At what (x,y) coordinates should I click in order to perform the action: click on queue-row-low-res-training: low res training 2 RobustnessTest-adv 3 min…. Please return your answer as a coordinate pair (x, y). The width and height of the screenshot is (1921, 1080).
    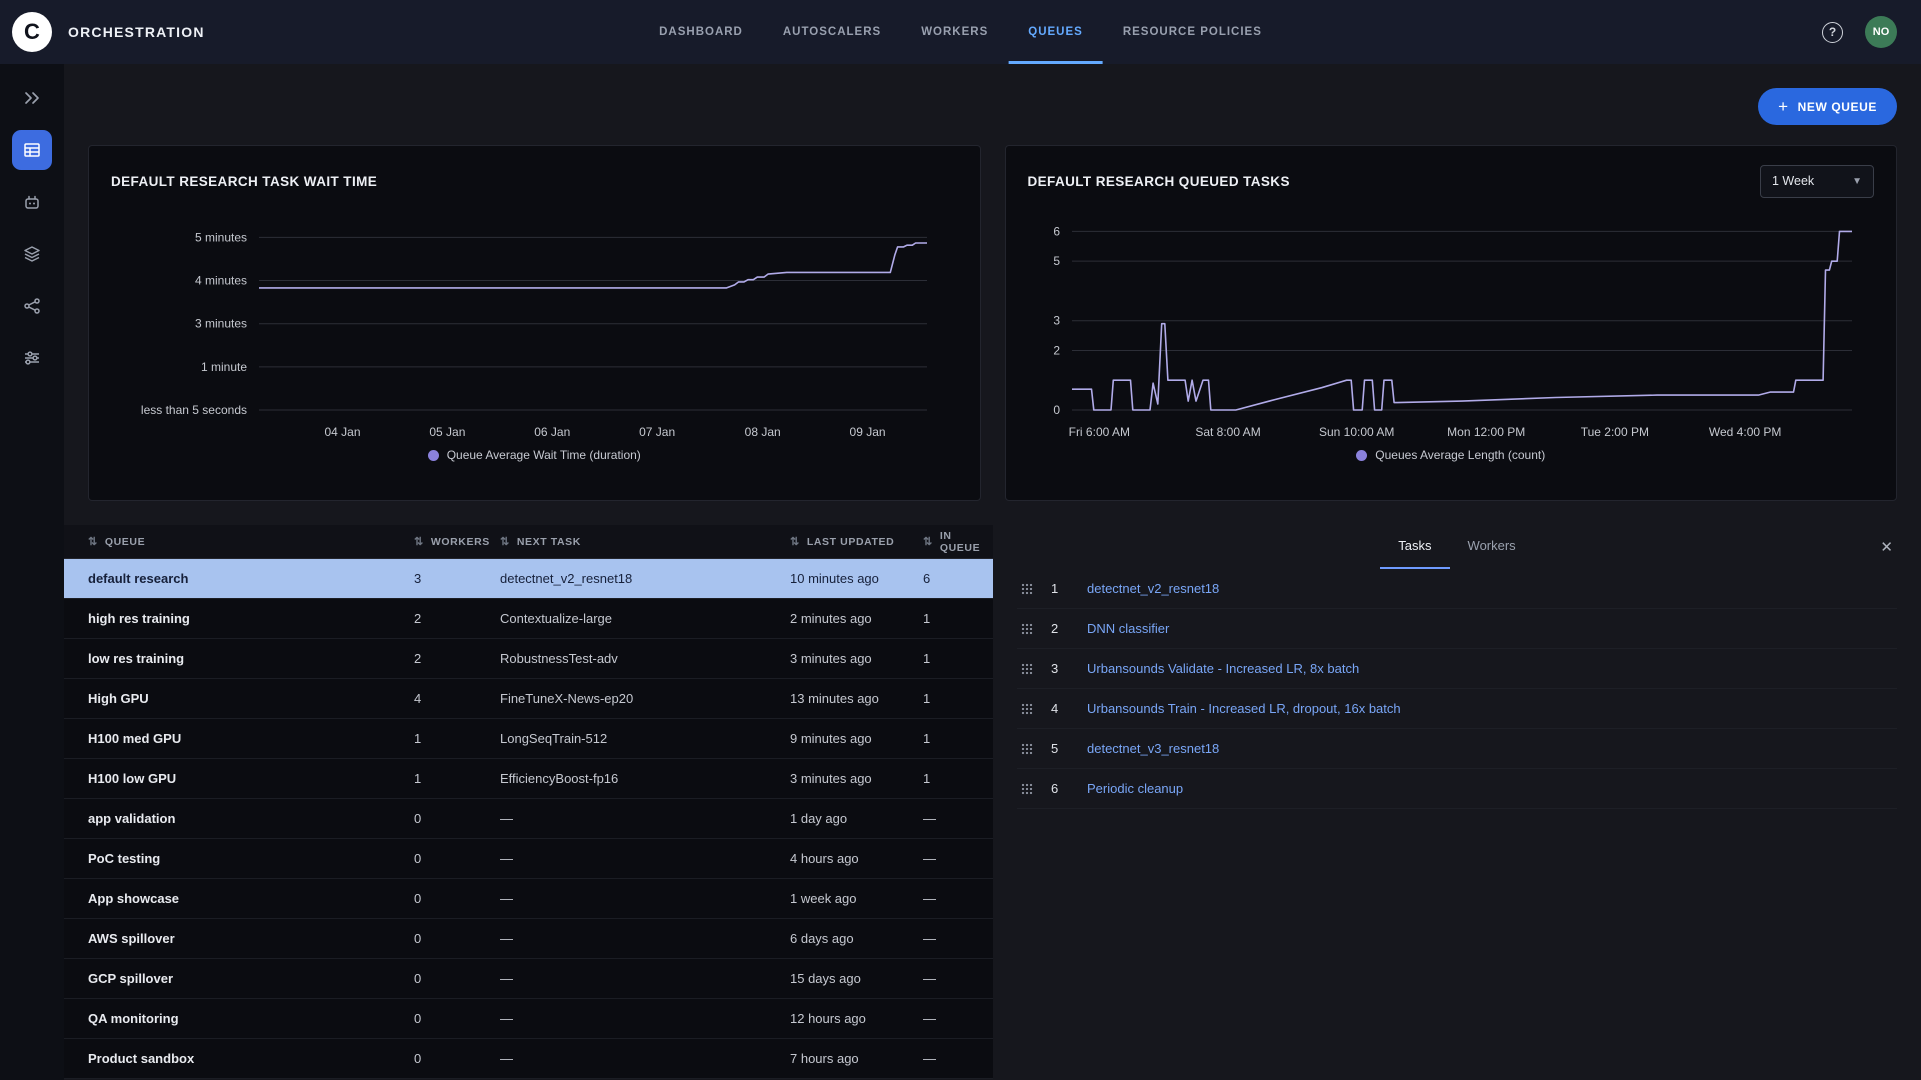
    Looking at the image, I should click on (528, 659).